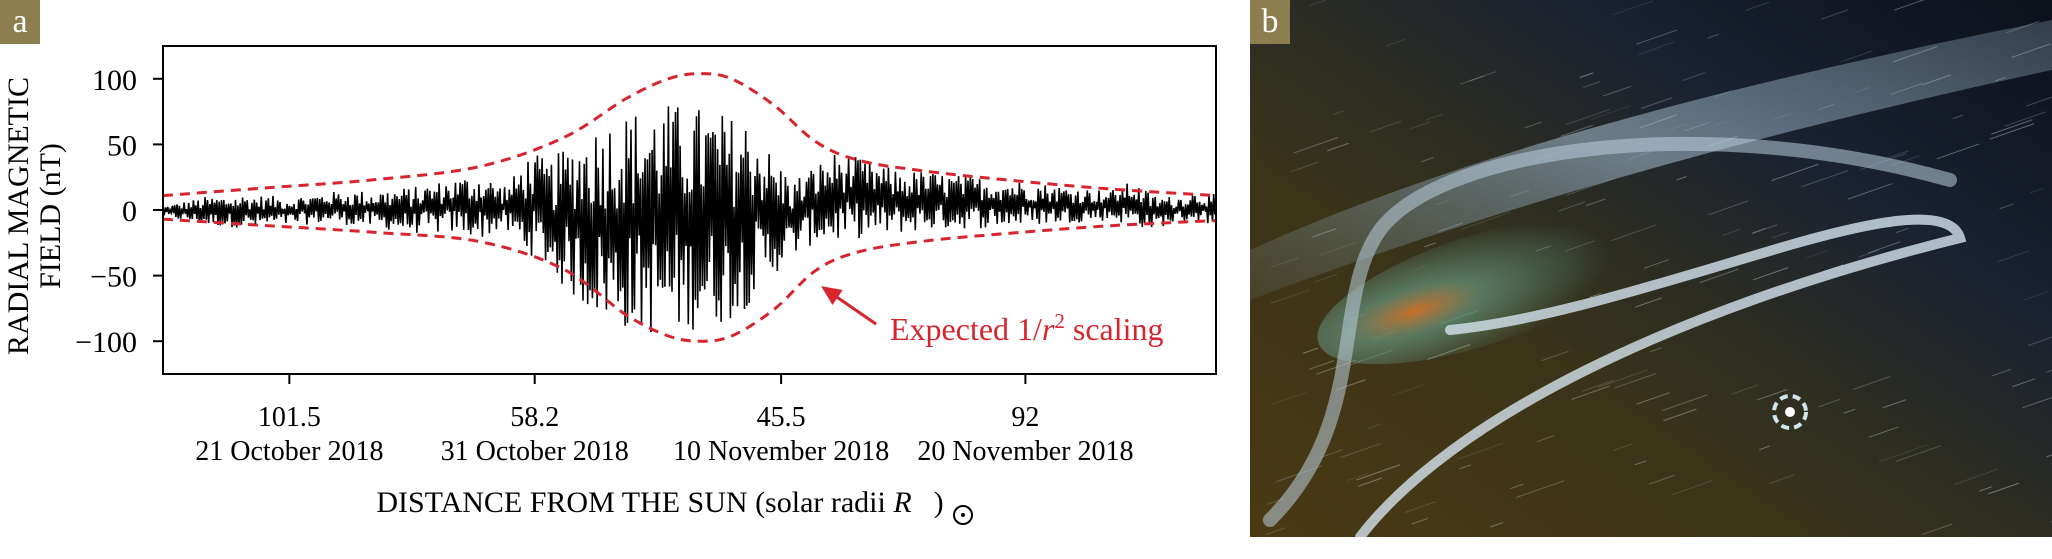 This screenshot has height=559, width=2052. I want to click on x-tick-date: 31 October 2018, so click(535, 451).